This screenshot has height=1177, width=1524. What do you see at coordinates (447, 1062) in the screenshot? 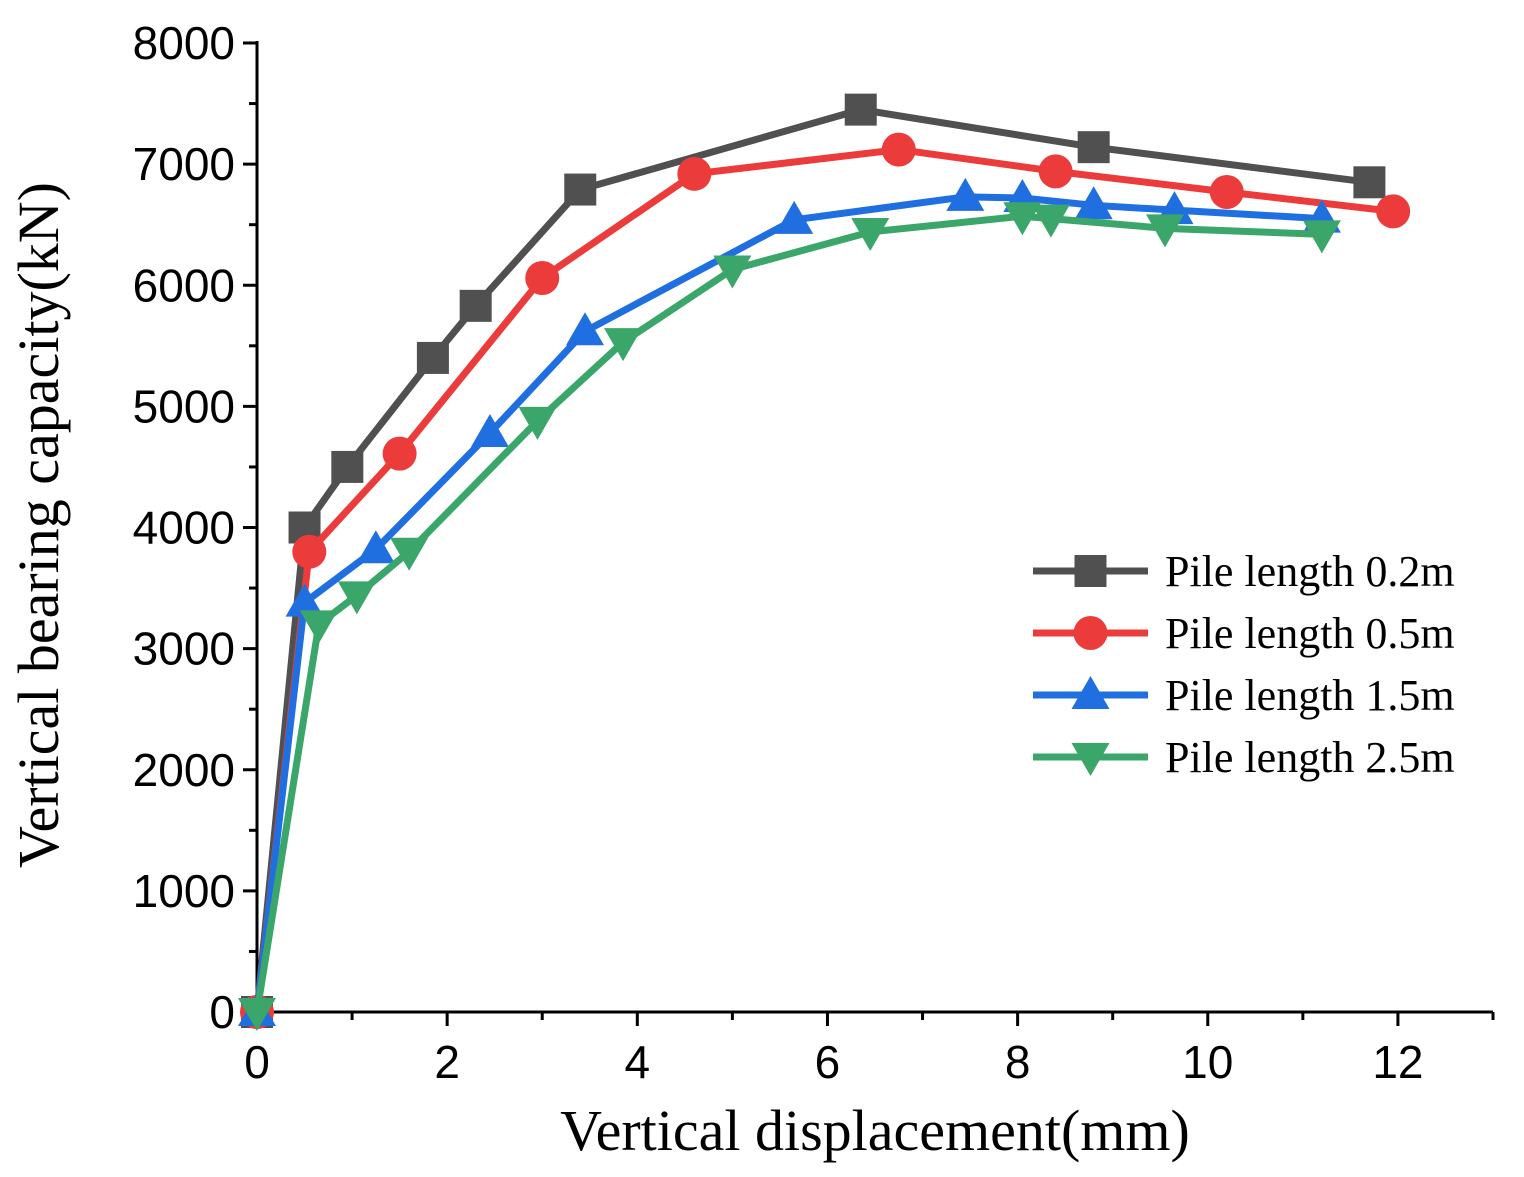
I see `x-tick-label: 2` at bounding box center [447, 1062].